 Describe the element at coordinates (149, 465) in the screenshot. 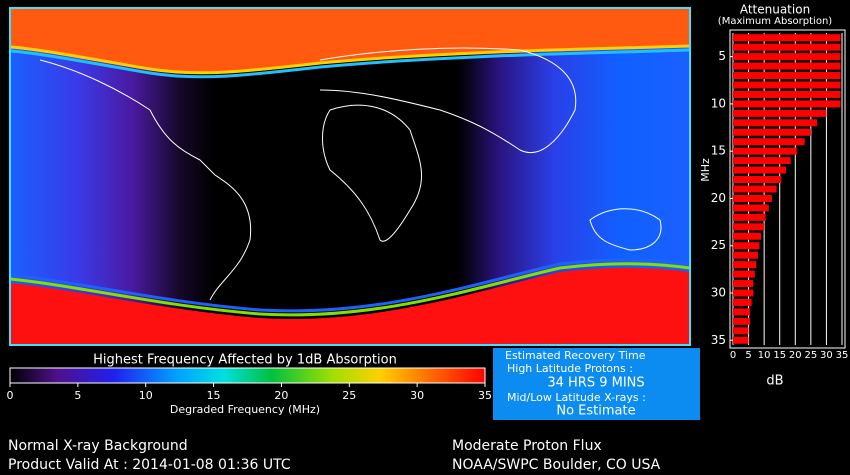

I see `footer-text: Product Valid At : 2014-01-08 01:36 UTC` at that location.